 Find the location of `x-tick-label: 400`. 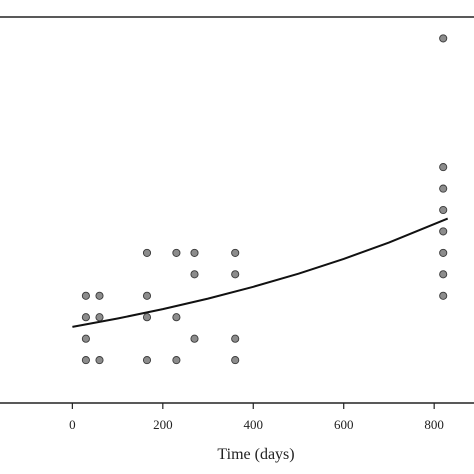

x-tick-label: 400 is located at coordinates (254, 424).